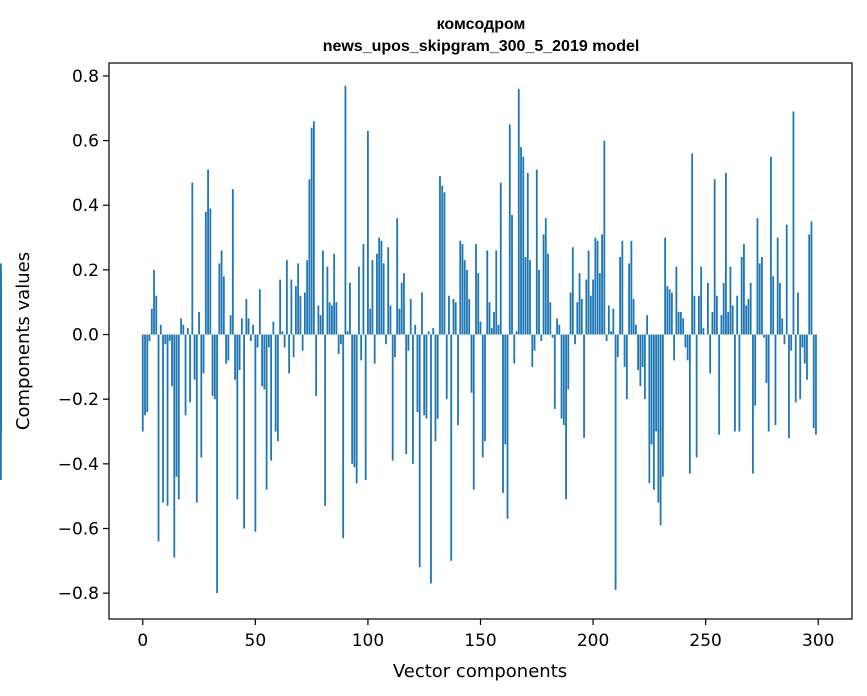  What do you see at coordinates (78, 594) in the screenshot?
I see `y-tick-label: −0.8` at bounding box center [78, 594].